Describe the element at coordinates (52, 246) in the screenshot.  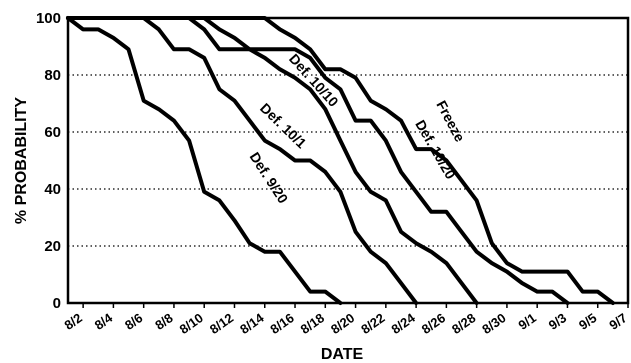
I see `y-tick-label: 20` at that location.